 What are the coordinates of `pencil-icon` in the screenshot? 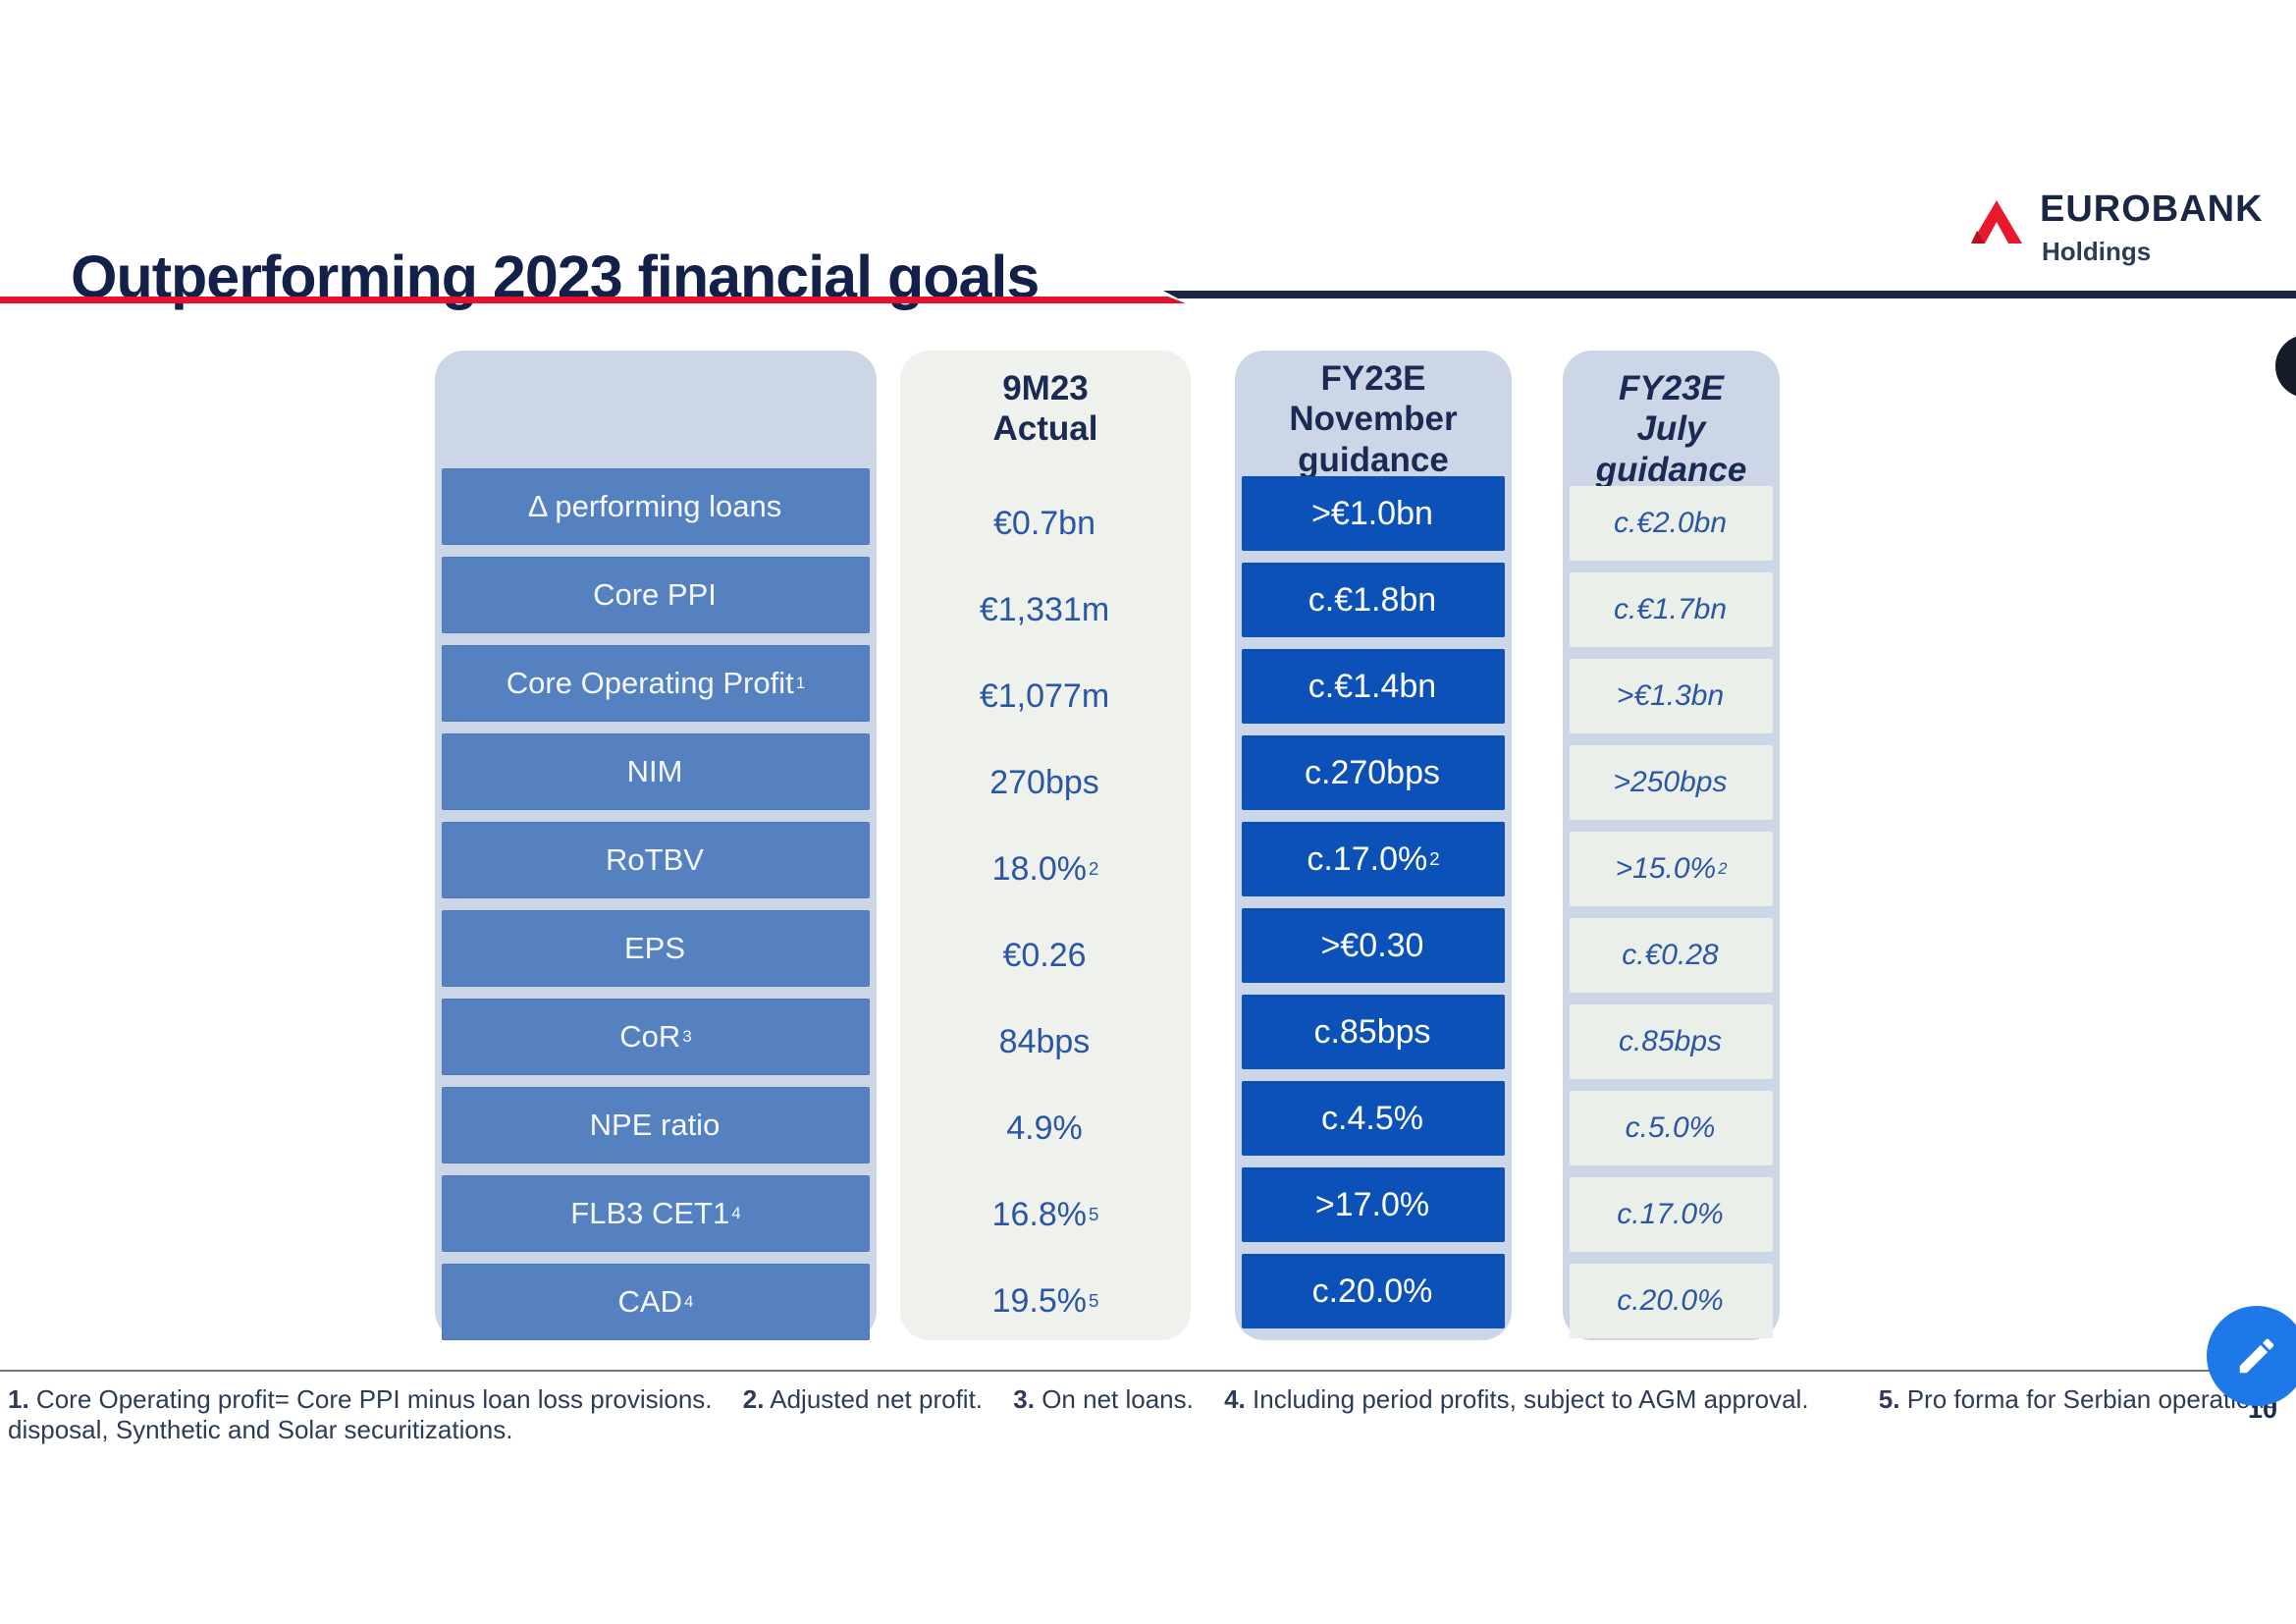 It's located at (2257, 1356).